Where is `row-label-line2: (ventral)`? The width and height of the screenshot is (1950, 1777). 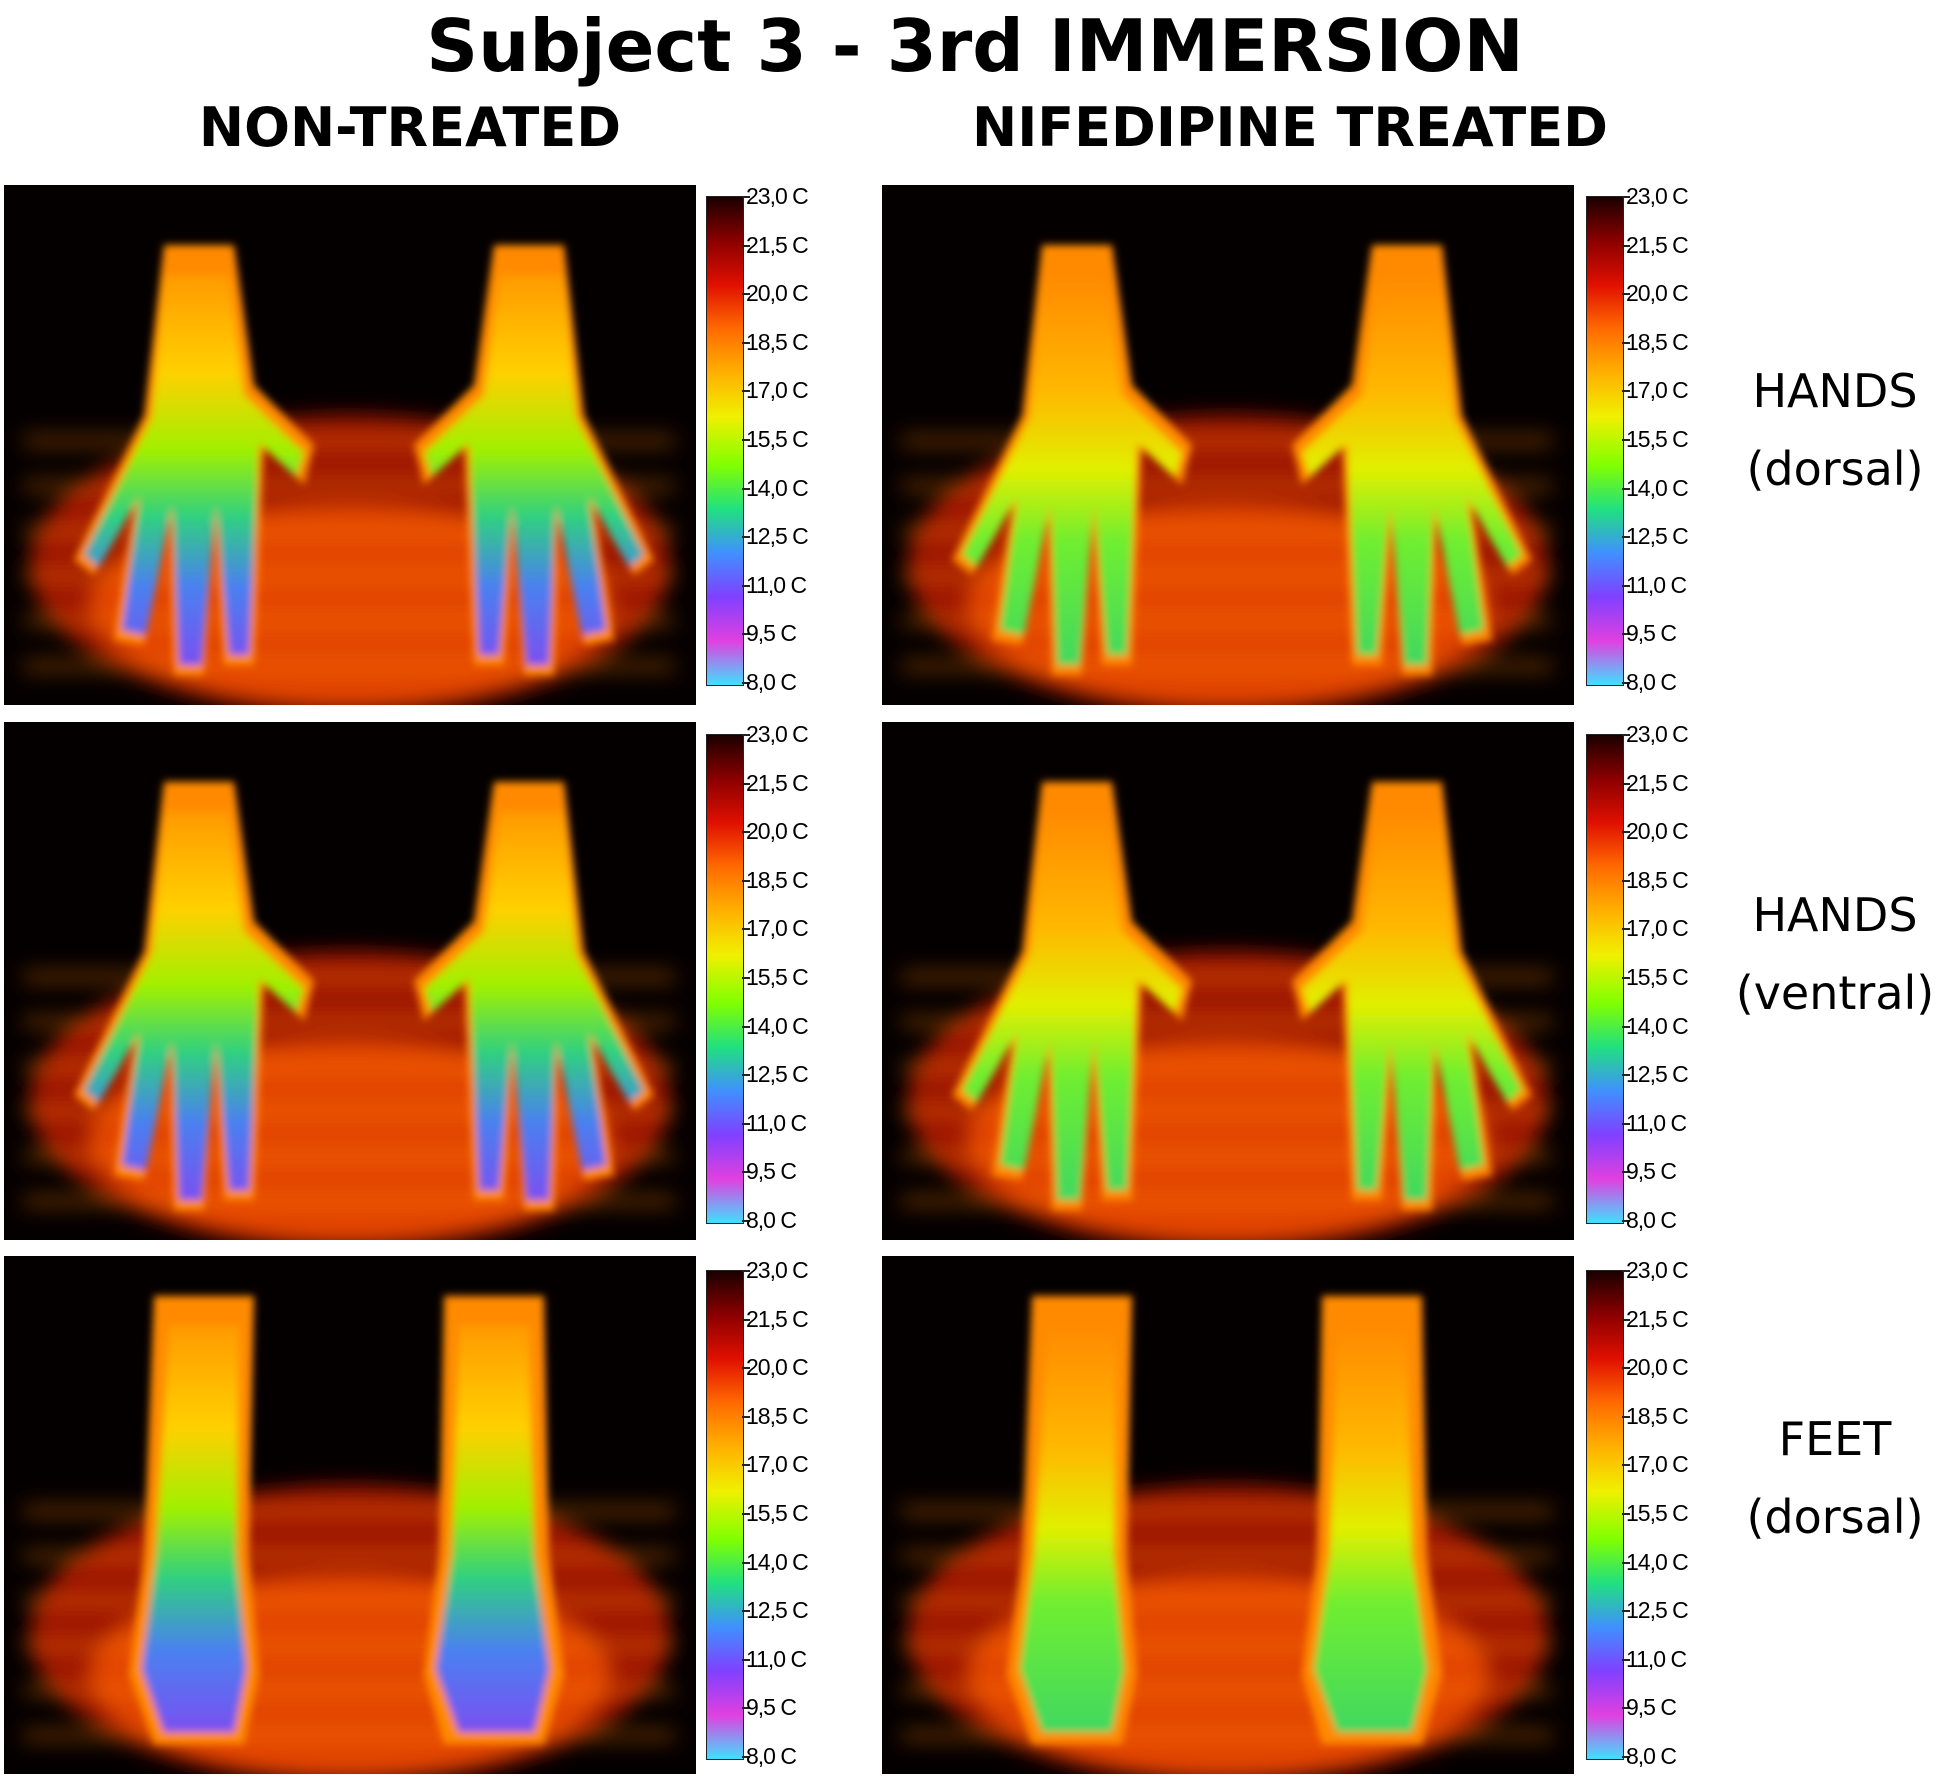 row-label-line2: (ventral) is located at coordinates (1835, 993).